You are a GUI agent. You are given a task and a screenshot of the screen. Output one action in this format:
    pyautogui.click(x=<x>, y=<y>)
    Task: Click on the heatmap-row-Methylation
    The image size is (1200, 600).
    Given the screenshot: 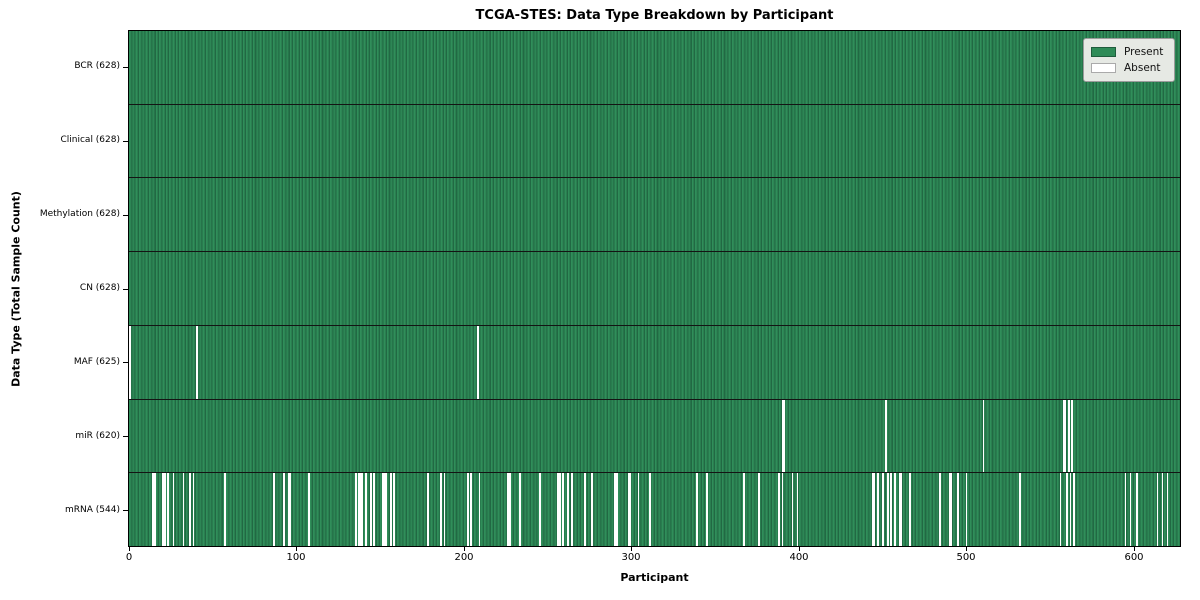 What is the action you would take?
    pyautogui.click(x=654, y=215)
    